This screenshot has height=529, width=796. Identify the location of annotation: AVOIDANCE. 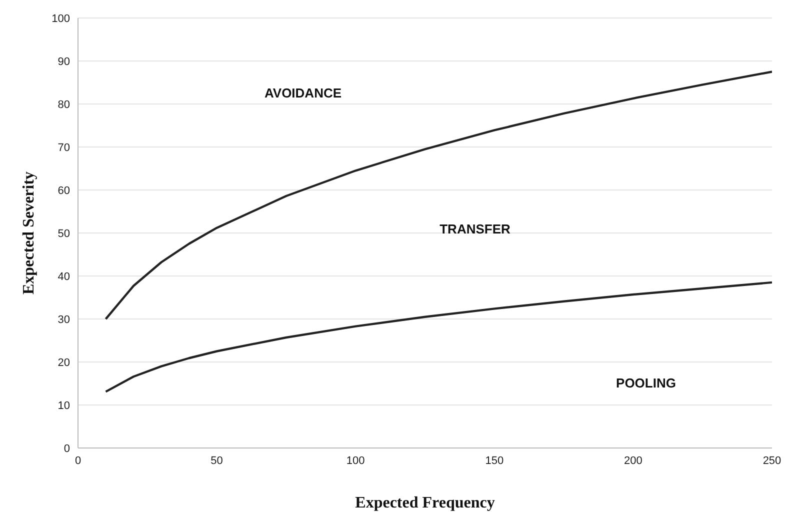
(303, 93).